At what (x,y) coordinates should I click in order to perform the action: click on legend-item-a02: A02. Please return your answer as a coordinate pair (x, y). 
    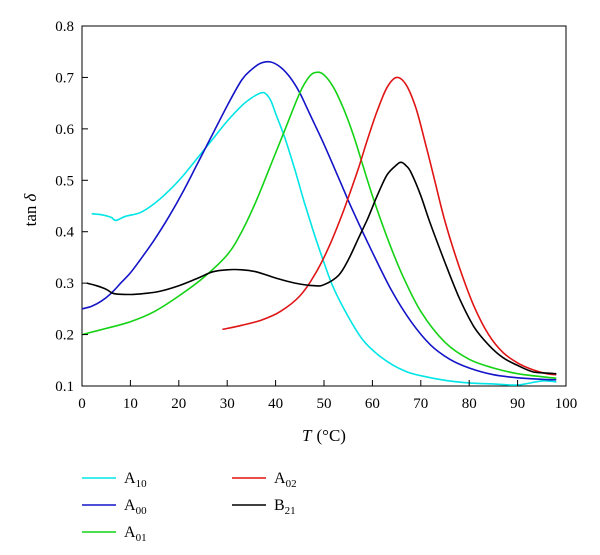
    Looking at the image, I should click on (264, 480).